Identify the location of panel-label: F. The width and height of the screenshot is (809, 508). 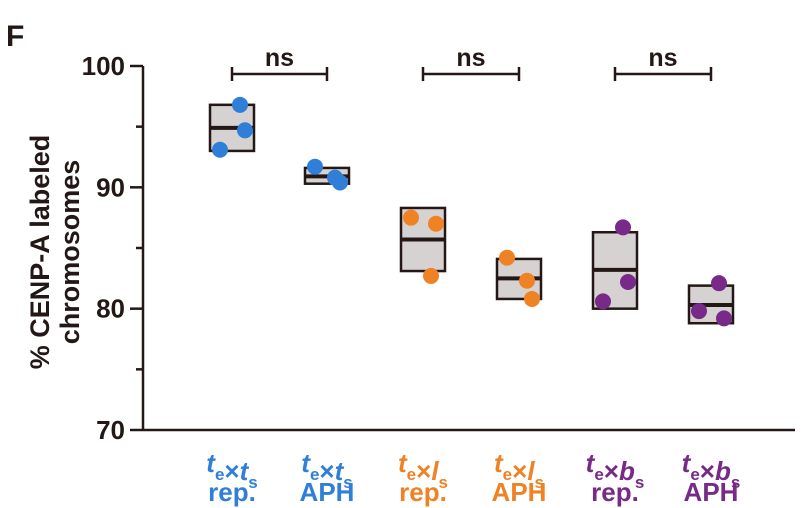
(15, 36).